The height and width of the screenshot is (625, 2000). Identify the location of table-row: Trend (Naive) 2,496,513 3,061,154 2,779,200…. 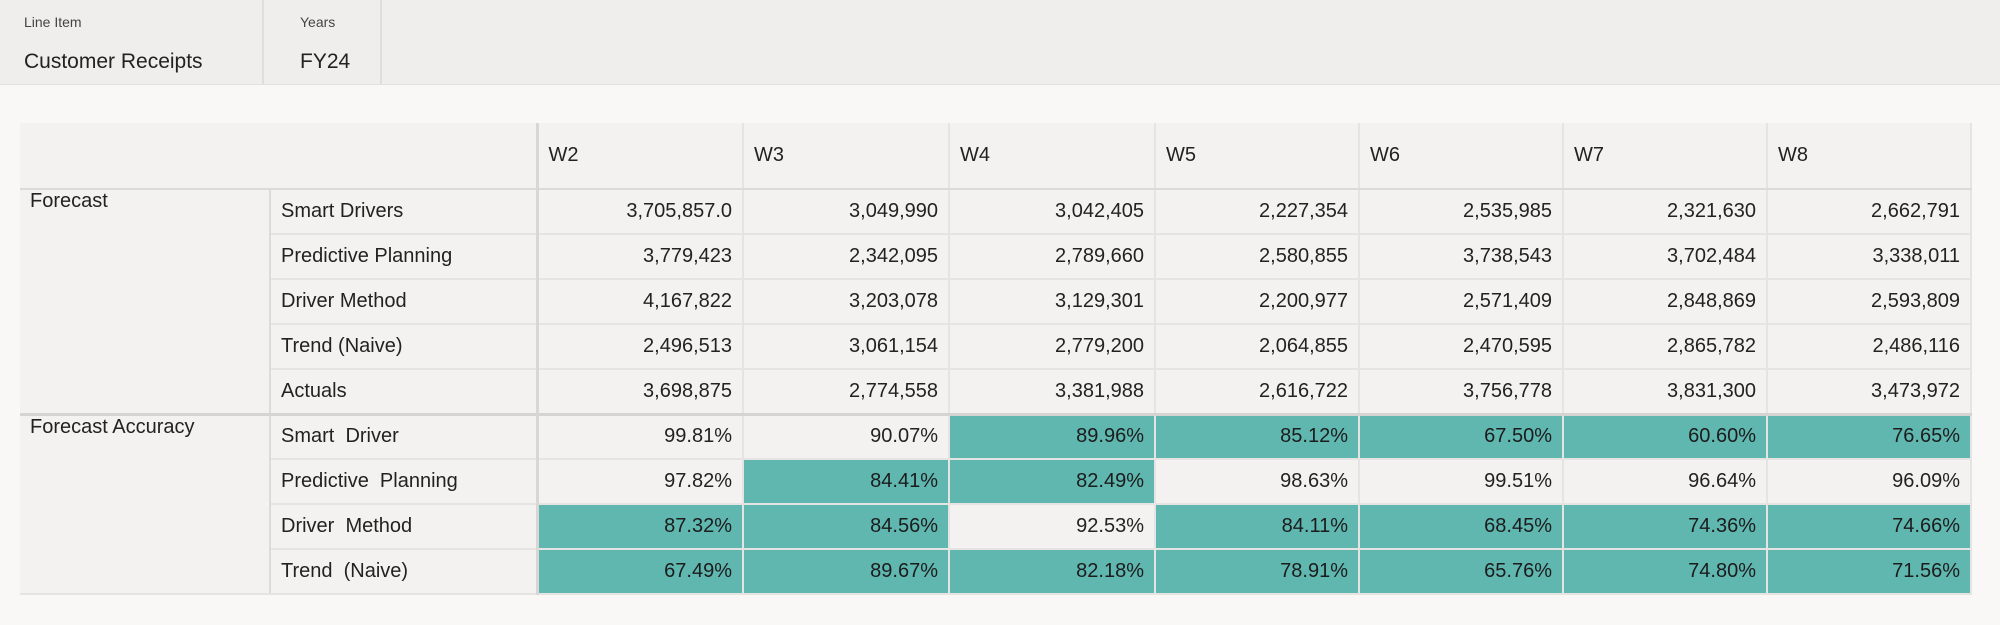
(996, 347).